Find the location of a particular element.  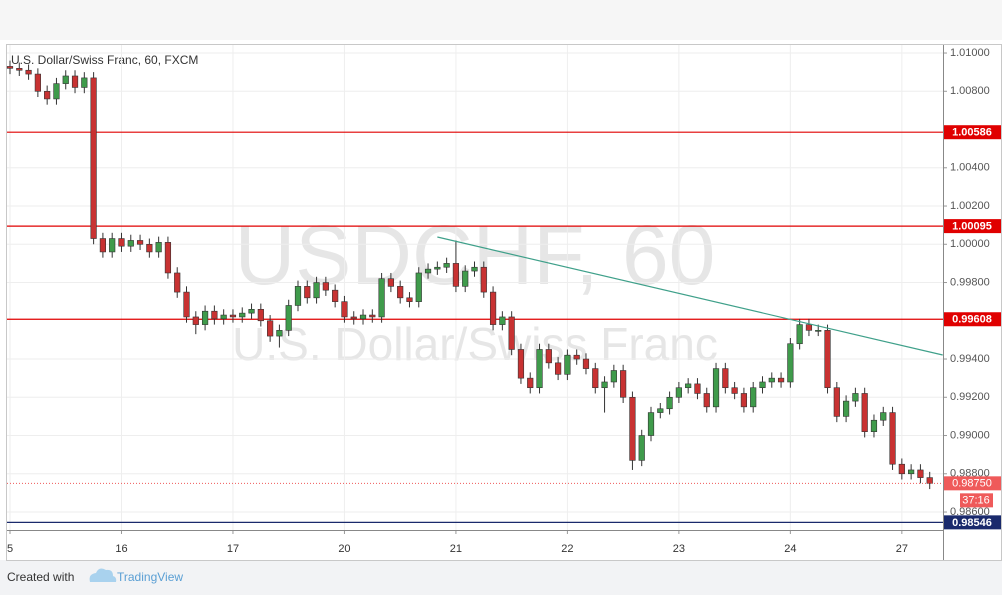

x-tick-label: 5 is located at coordinates (10, 549).